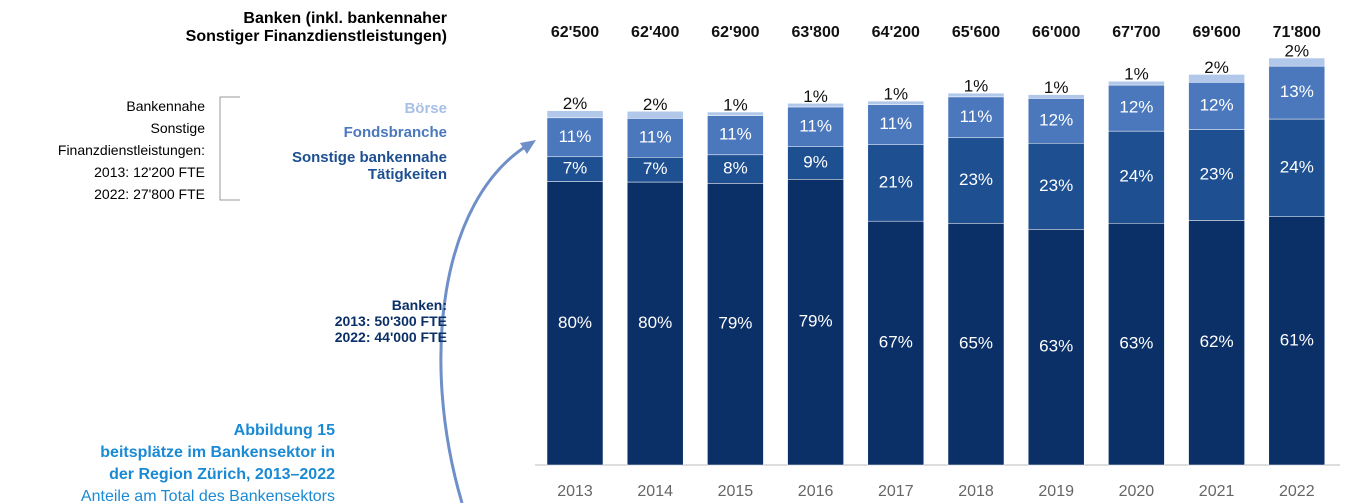 The width and height of the screenshot is (1360, 503). Describe the element at coordinates (575, 491) in the screenshot. I see `x-tick-label: 2013` at that location.